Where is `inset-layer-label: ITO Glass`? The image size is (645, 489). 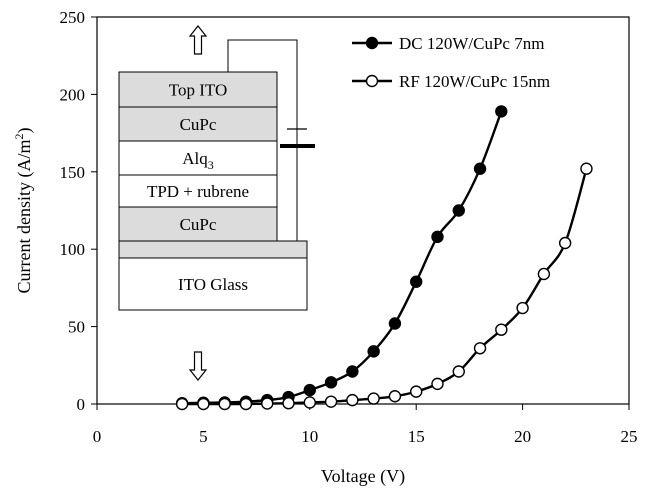
inset-layer-label: ITO Glass is located at coordinates (213, 284).